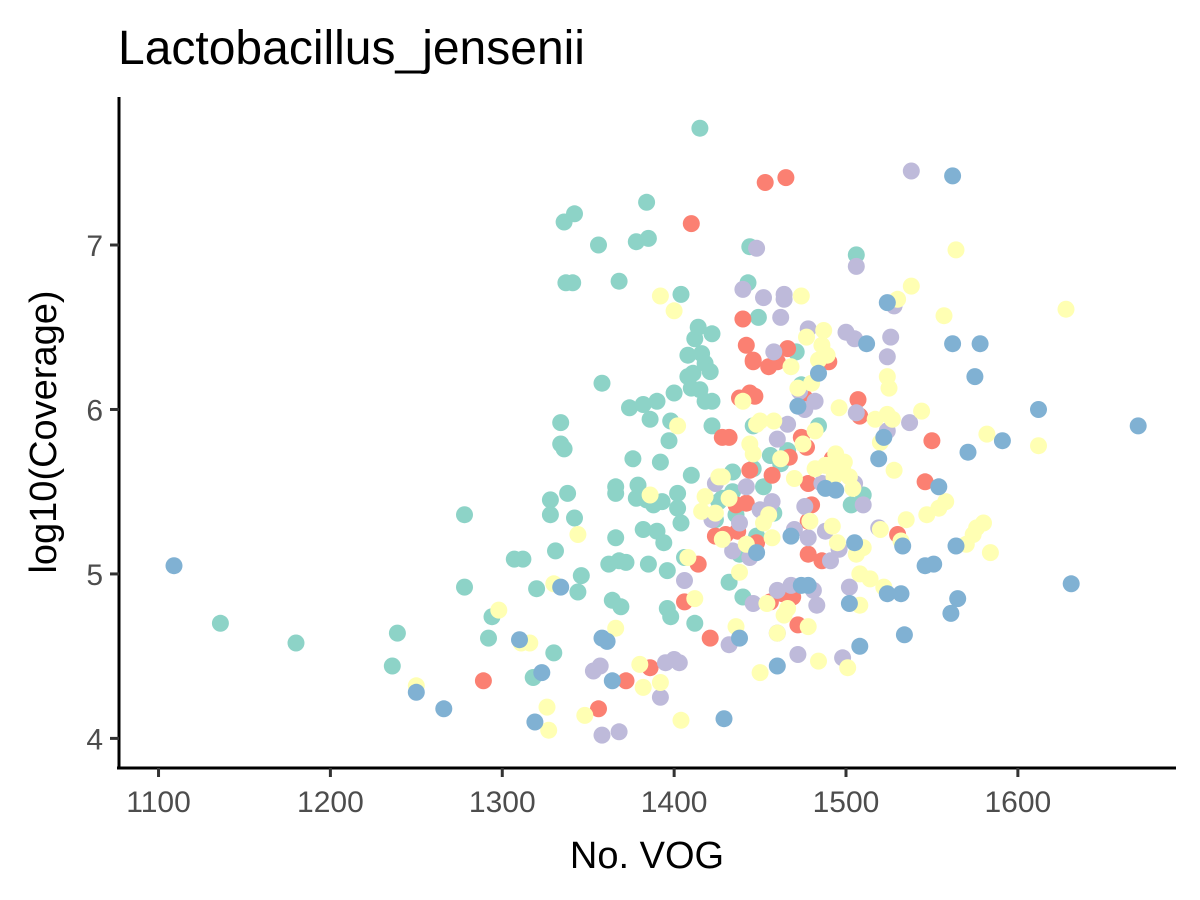 Image resolution: width=1200 pixels, height=900 pixels. Describe the element at coordinates (94, 410) in the screenshot. I see `y-tick-label: 6` at that location.